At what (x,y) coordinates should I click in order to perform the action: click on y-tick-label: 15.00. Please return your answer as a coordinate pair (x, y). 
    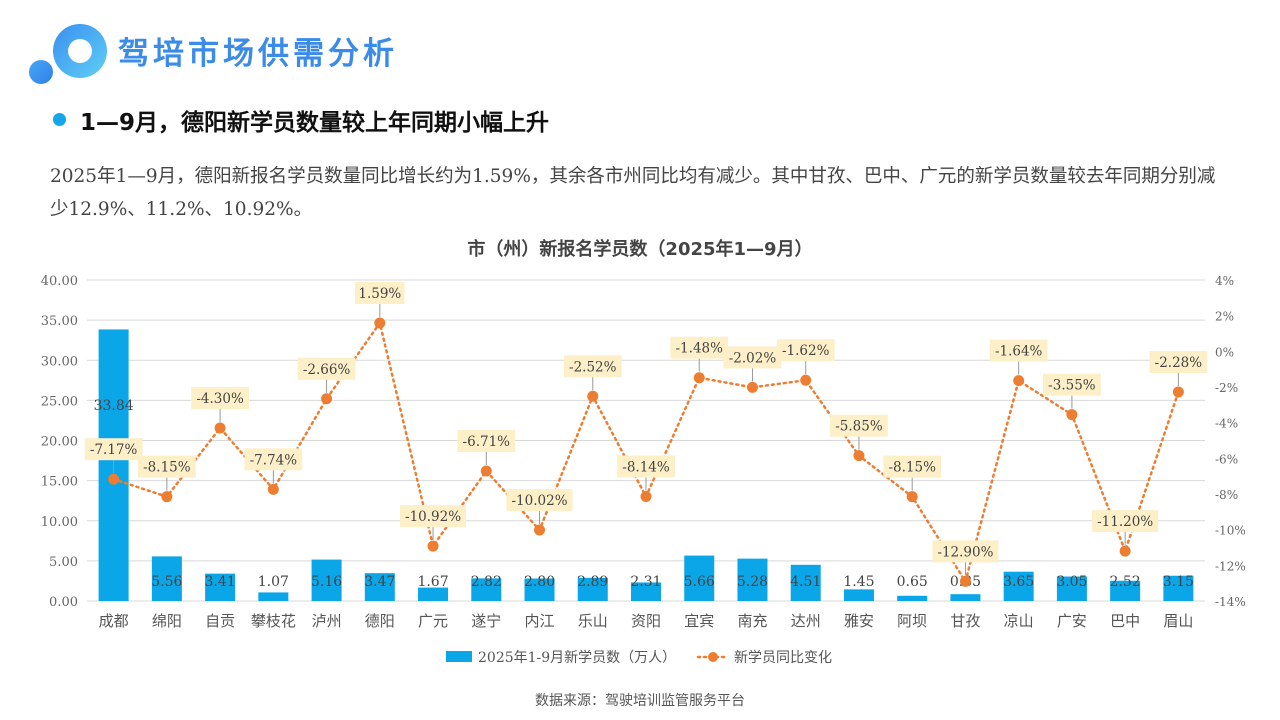
    Looking at the image, I should click on (59, 482).